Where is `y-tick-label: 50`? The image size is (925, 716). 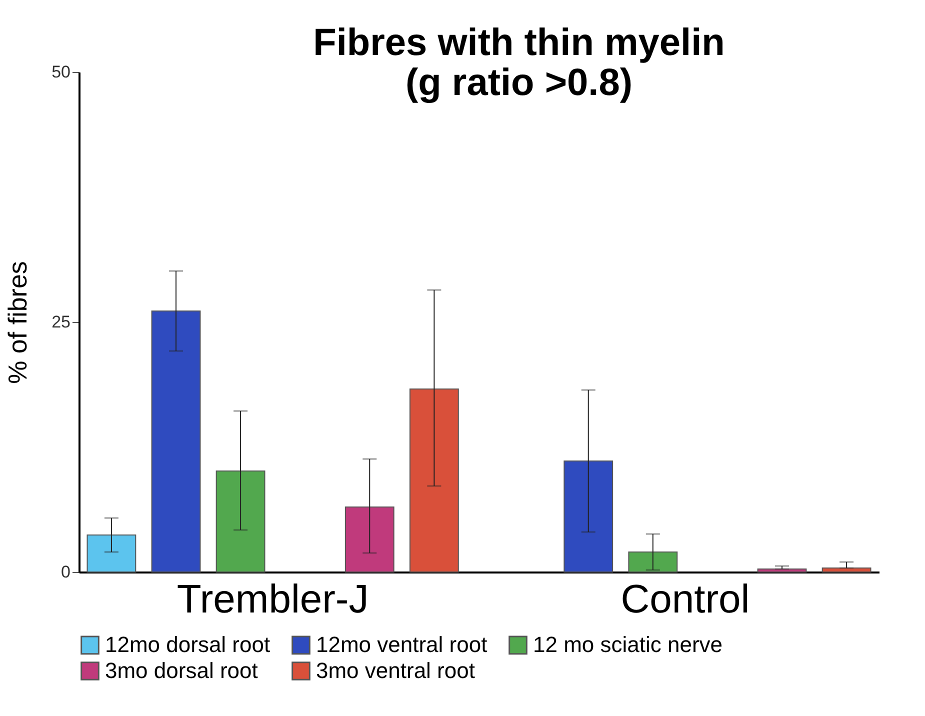
y-tick-label: 50 is located at coordinates (61, 72).